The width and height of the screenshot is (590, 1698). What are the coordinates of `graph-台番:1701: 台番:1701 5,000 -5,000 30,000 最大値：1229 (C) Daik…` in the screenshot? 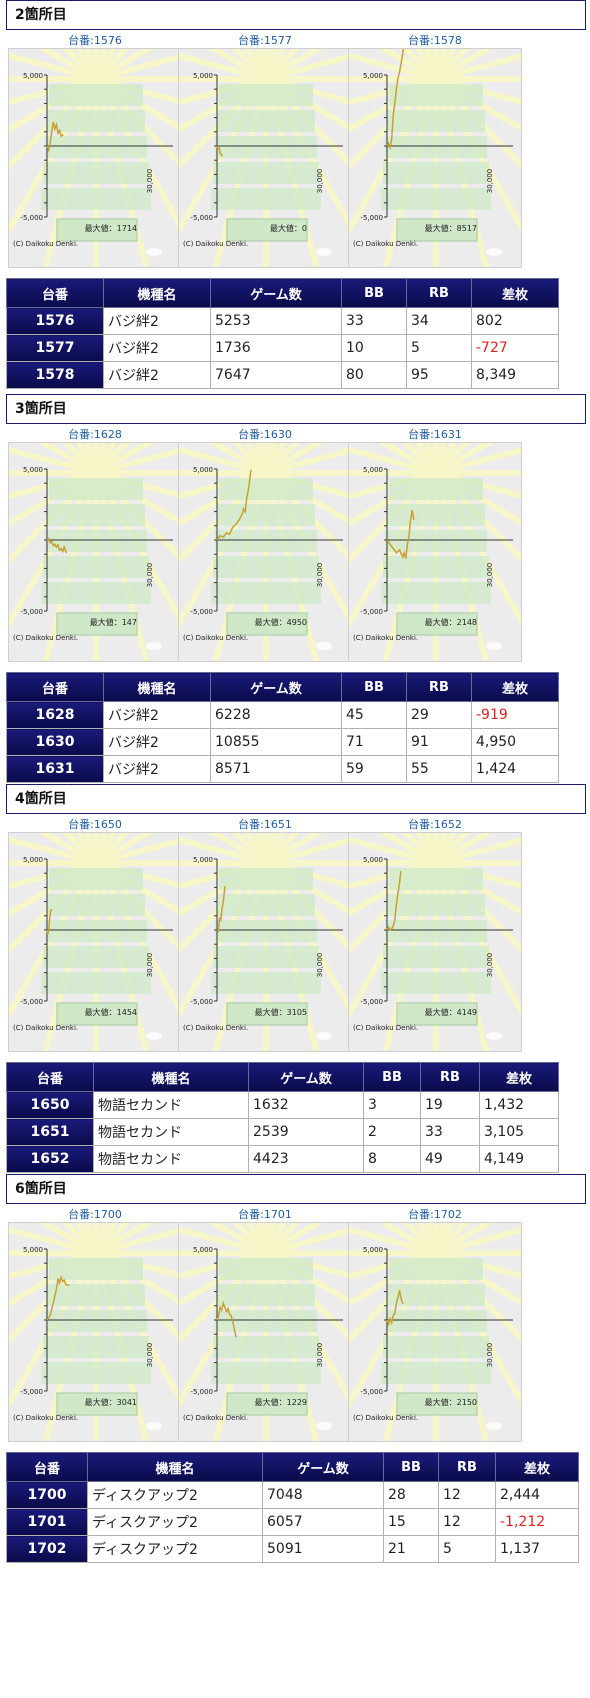 It's located at (265, 1326).